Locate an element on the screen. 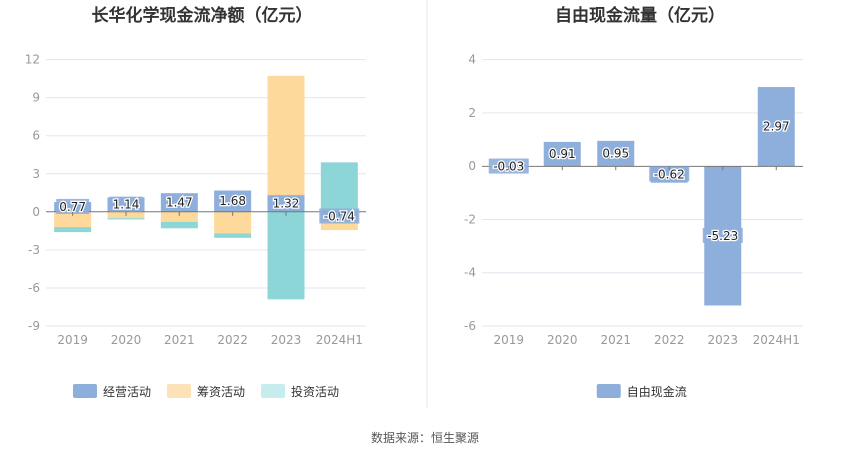 The image size is (850, 459). data-label: 2.97 is located at coordinates (776, 127).